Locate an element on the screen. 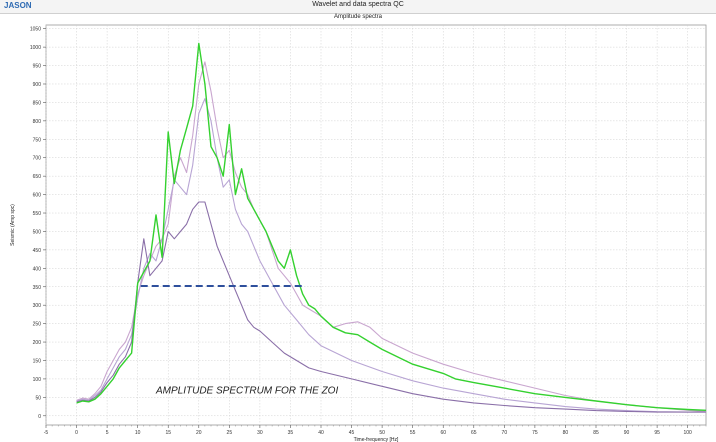 The height and width of the screenshot is (442, 716). x-tick-label: 10 is located at coordinates (138, 433).